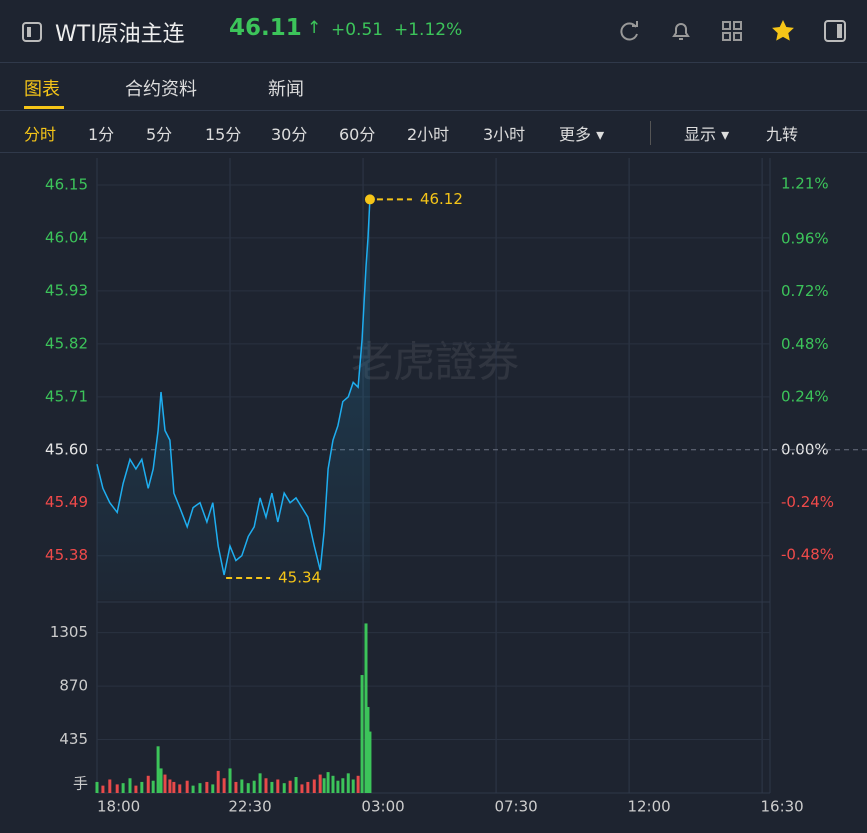 The width and height of the screenshot is (867, 833). What do you see at coordinates (223, 134) in the screenshot?
I see `period-button: 15分` at bounding box center [223, 134].